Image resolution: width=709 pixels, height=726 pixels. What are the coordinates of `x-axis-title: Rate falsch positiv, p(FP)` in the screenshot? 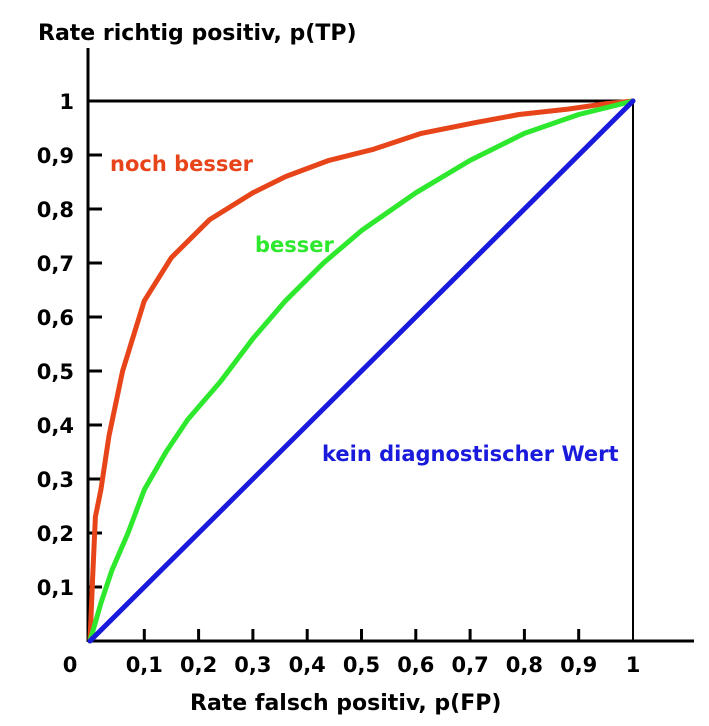 It's located at (345, 703).